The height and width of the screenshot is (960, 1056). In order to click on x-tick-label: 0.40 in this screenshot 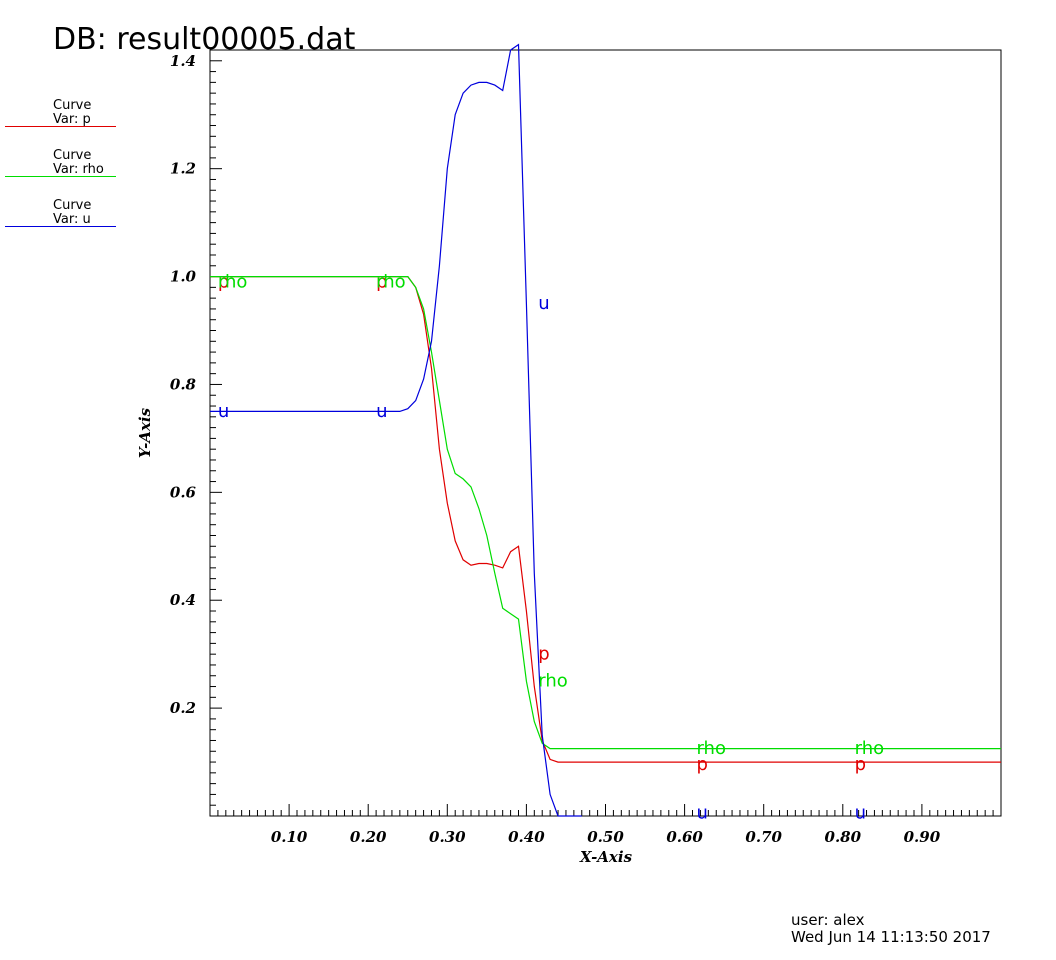, I will do `click(526, 837)`.